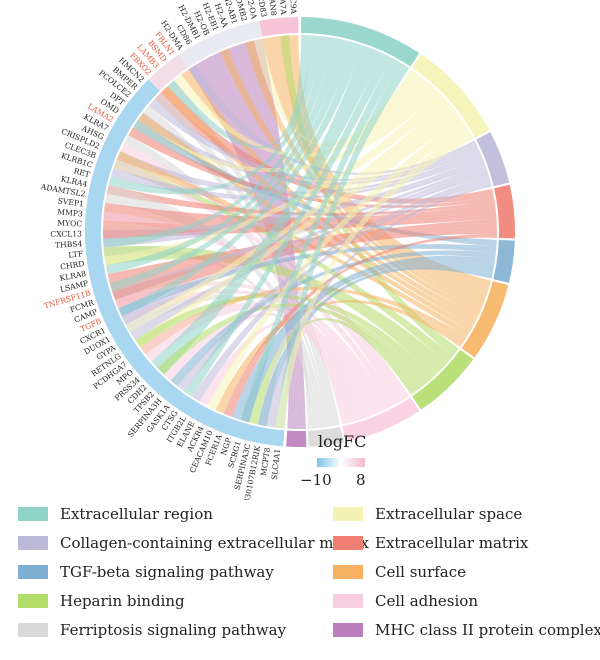  What do you see at coordinates (426, 601) in the screenshot?
I see `legend-label: Cell adhesion` at bounding box center [426, 601].